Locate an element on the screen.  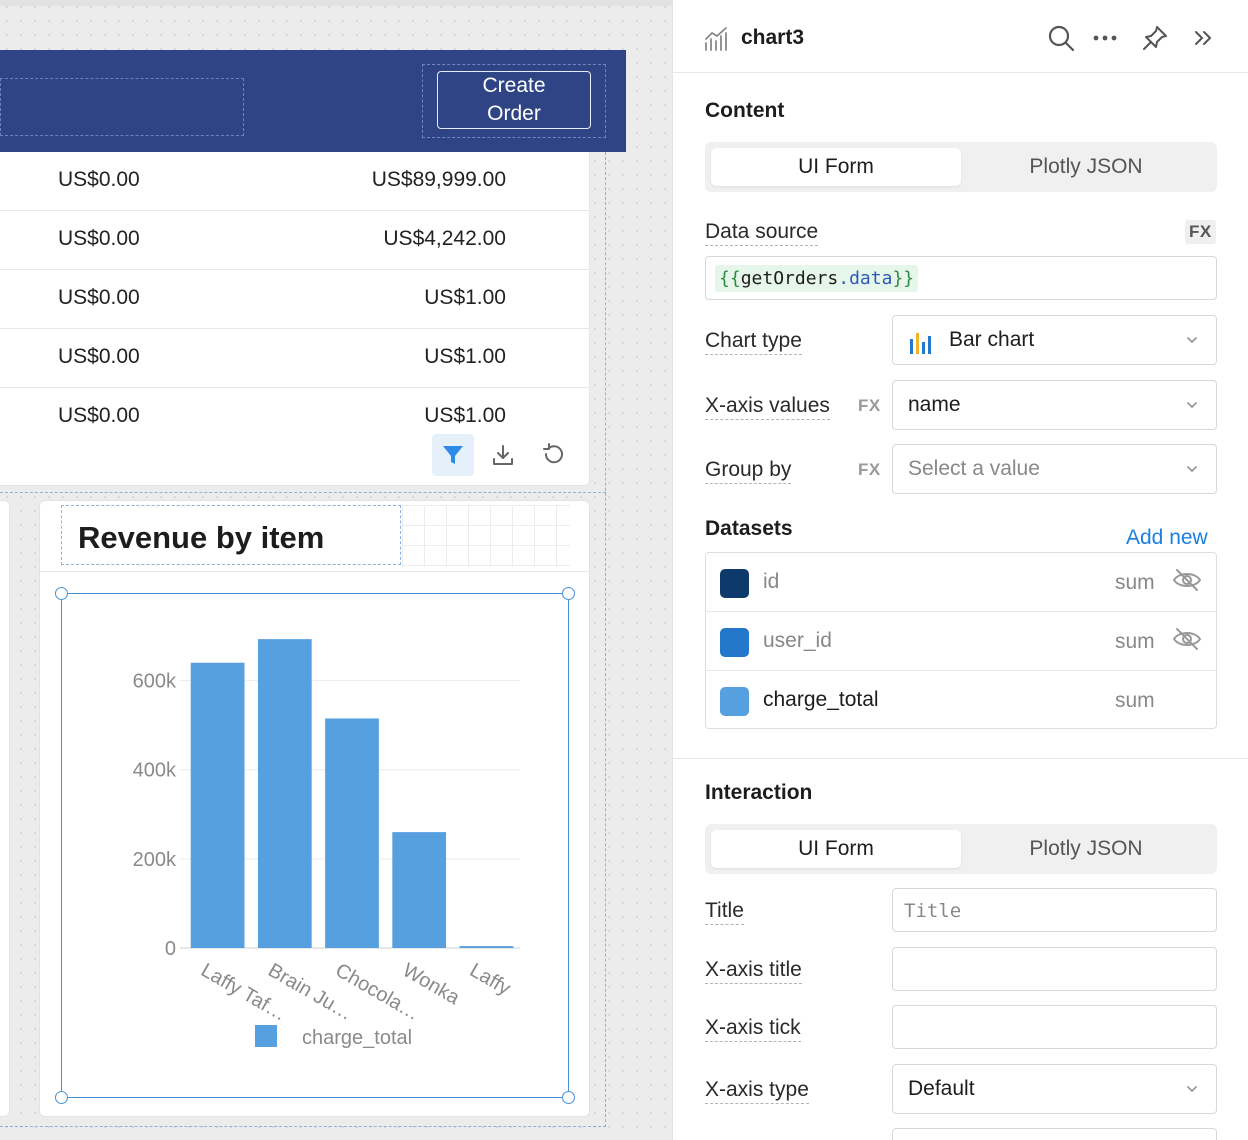
legend-swatch is located at coordinates (266, 1036).